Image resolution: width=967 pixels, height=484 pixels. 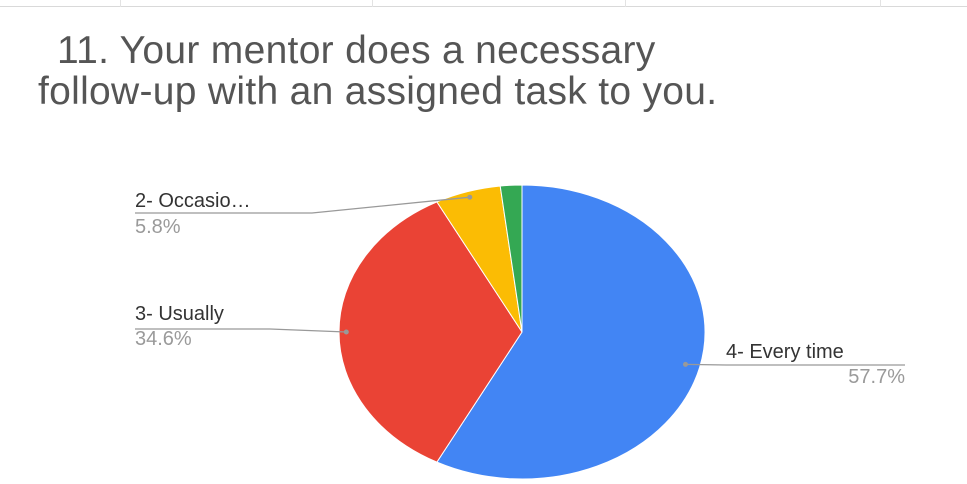 What do you see at coordinates (685, 364) in the screenshot?
I see `leader-line-every-time-dot` at bounding box center [685, 364].